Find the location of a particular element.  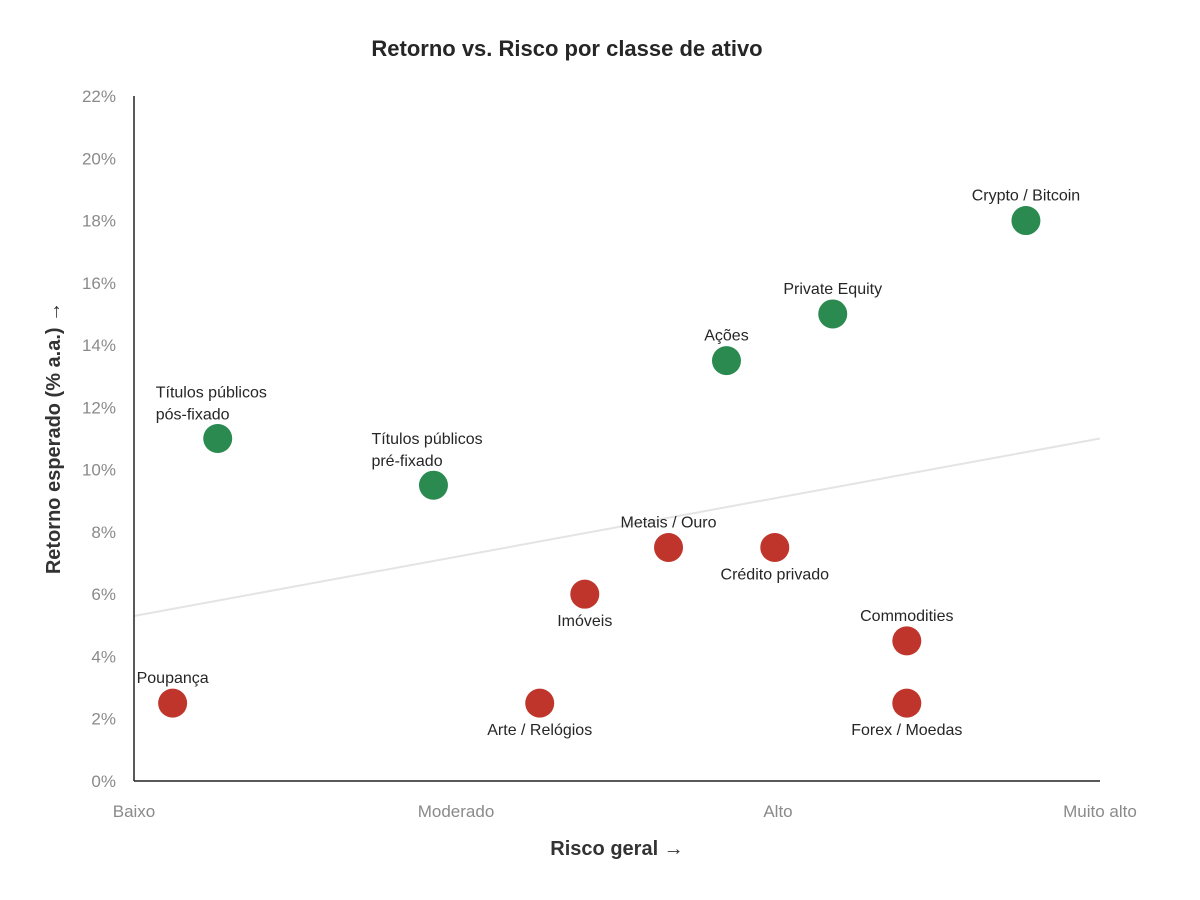

chart-title: Retorno vs. Risco por classe de ativo is located at coordinates (566, 48).